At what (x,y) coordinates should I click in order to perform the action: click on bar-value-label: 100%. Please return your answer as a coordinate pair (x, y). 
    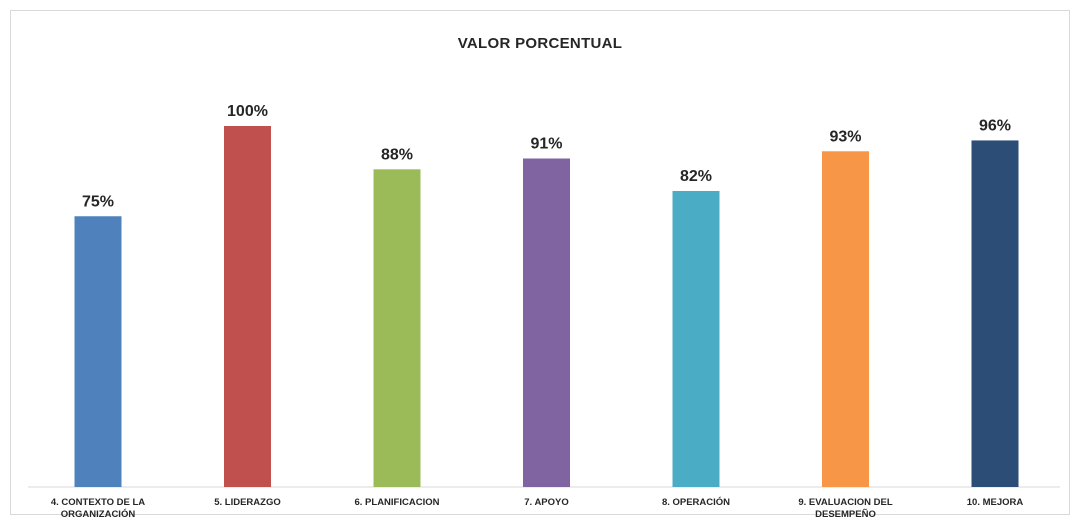
    Looking at the image, I should click on (247, 111).